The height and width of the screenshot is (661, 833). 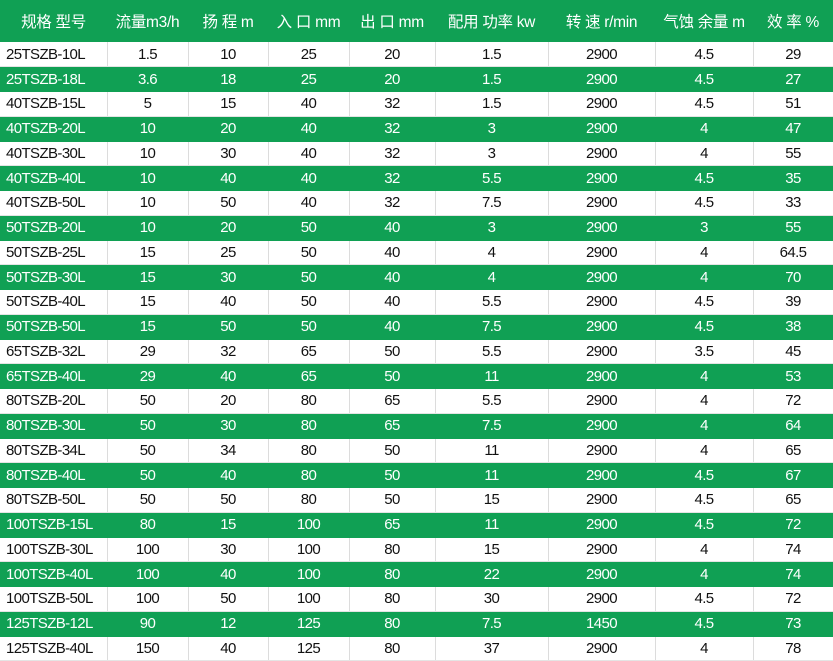 I want to click on table-row: 80TSZB-30L 50 30 80 65 7.5 2900 4 64, so click(x=416, y=426).